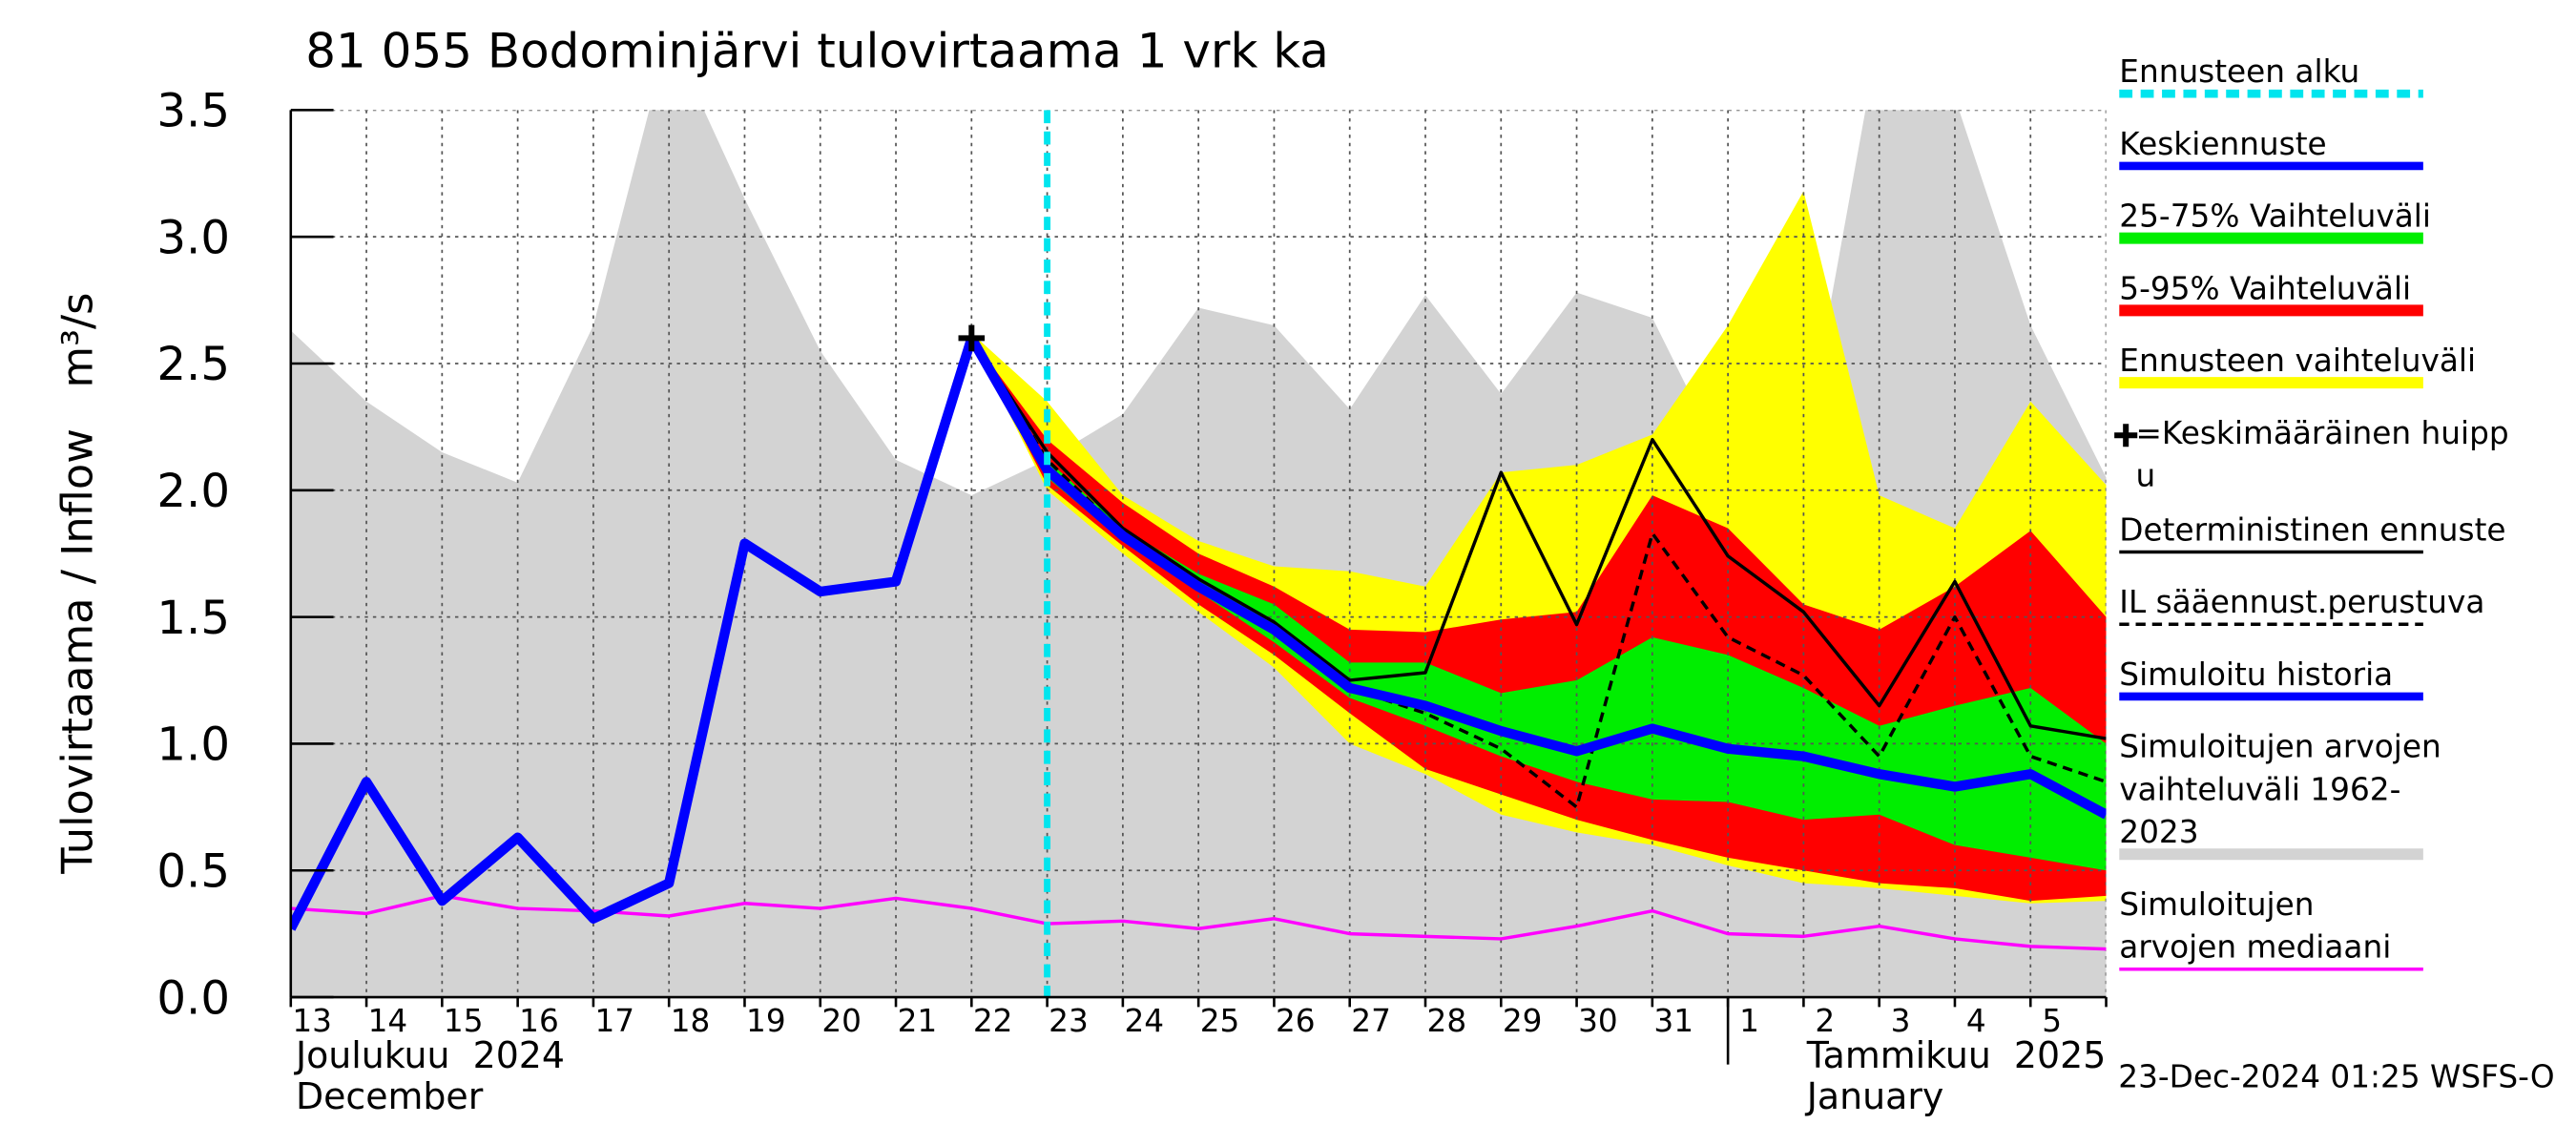 This screenshot has width=2576, height=1145. What do you see at coordinates (1749, 1021) in the screenshot?
I see `x-tick-label: 1` at bounding box center [1749, 1021].